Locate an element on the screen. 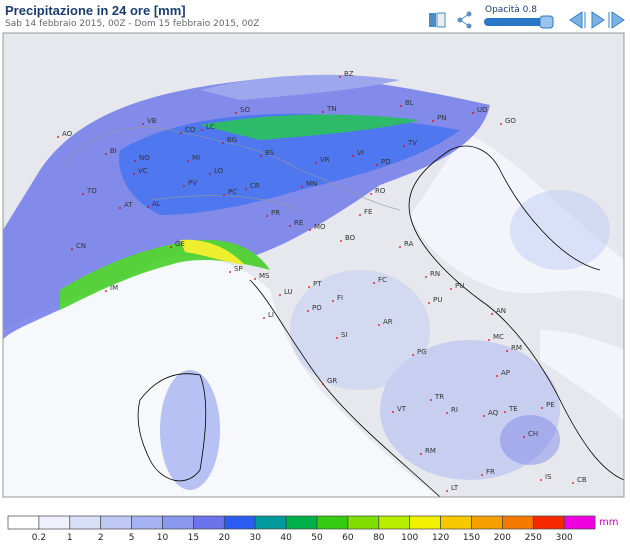  toolbar is located at coordinates (527, 20).